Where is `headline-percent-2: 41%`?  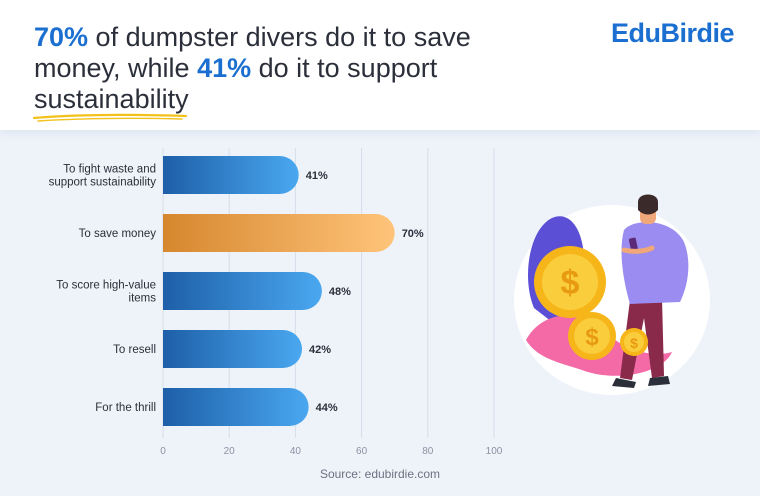 headline-percent-2: 41% is located at coordinates (224, 68).